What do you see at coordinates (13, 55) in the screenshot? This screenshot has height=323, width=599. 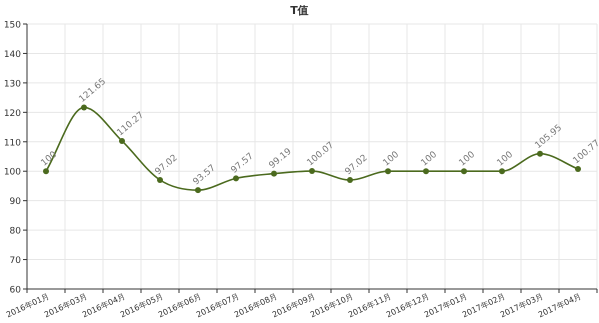 I see `y-tick-label: 140` at bounding box center [13, 55].